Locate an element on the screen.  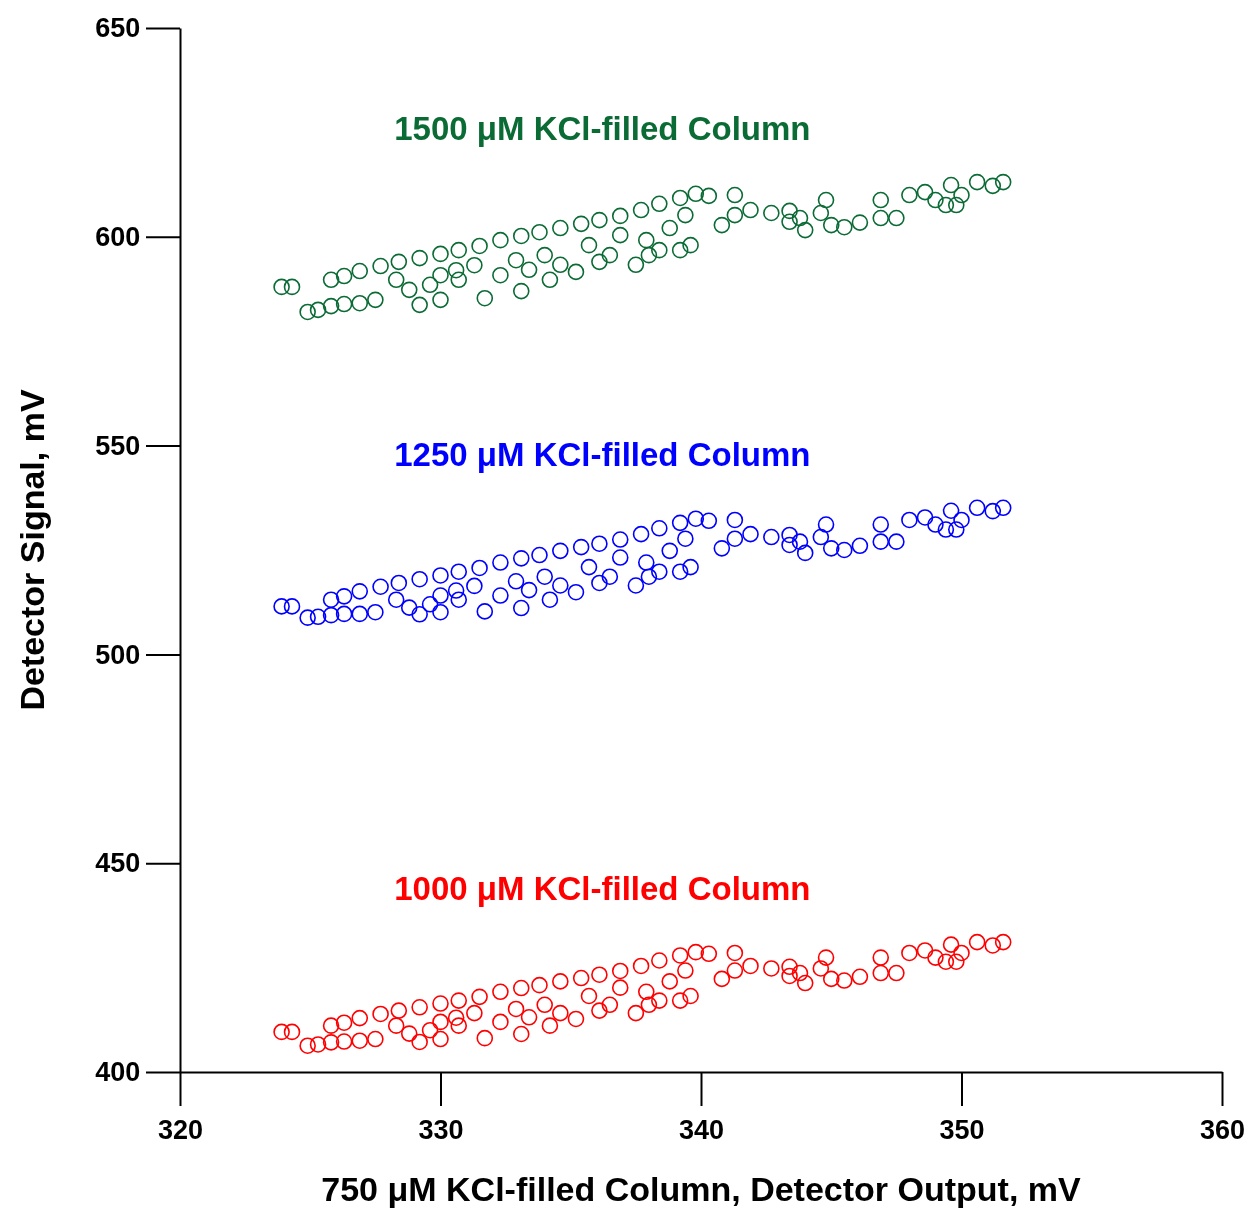
series-label: 1500 μM KCl-filled Column is located at coordinates (602, 129).